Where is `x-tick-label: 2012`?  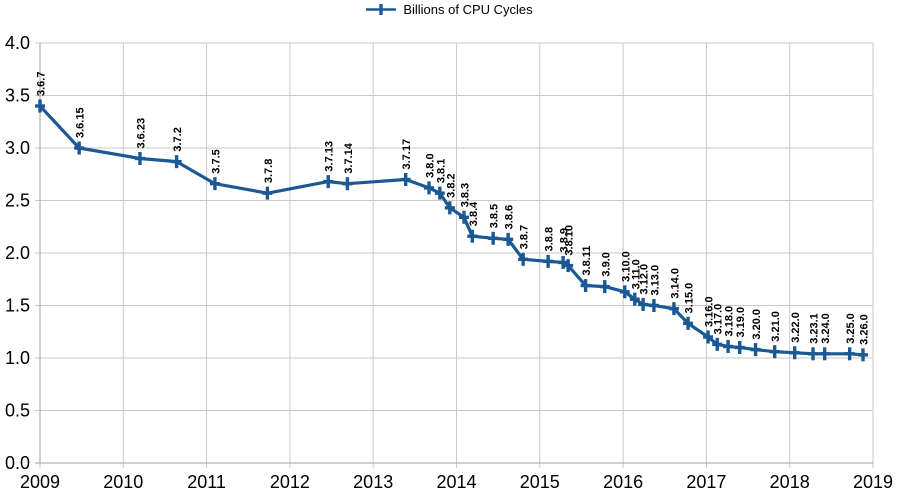 x-tick-label: 2012 is located at coordinates (290, 482).